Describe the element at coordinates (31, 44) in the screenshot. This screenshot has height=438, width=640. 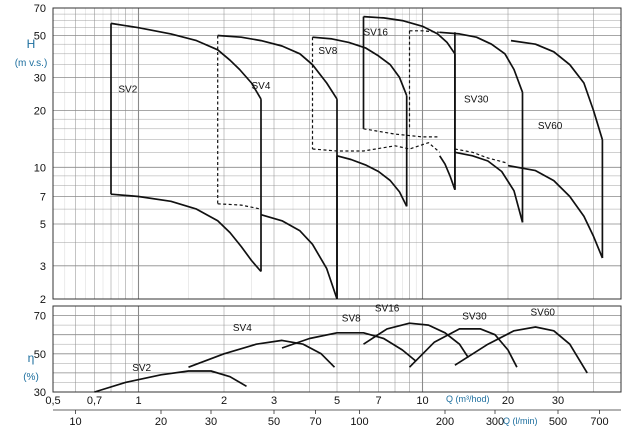
I see `head-axis-label: H` at that location.